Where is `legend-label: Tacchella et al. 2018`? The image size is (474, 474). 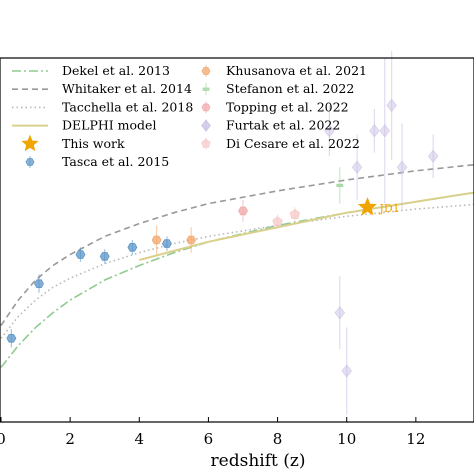 legend-label: Tacchella et al. 2018 is located at coordinates (127, 106).